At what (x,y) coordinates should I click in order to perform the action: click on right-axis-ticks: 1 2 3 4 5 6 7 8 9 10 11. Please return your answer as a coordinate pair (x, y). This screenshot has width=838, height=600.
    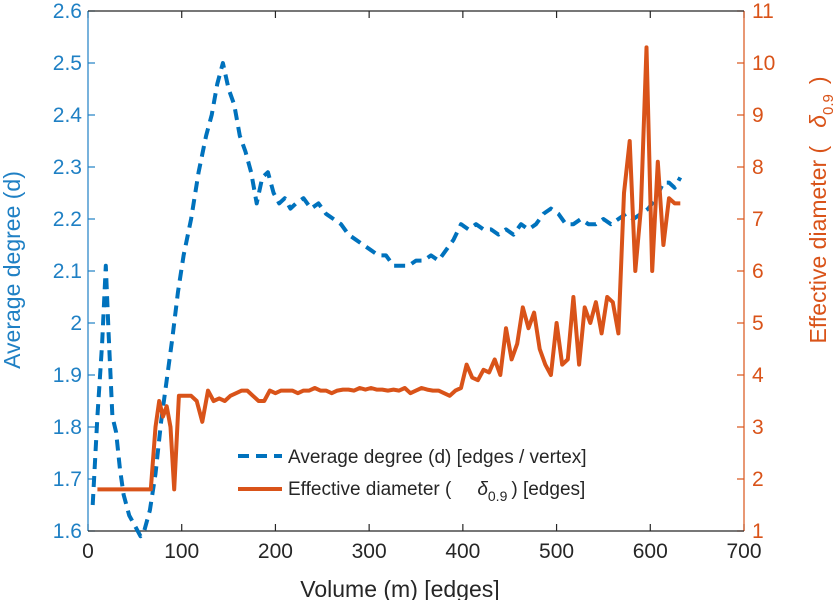
    Looking at the image, I should click on (756, 271).